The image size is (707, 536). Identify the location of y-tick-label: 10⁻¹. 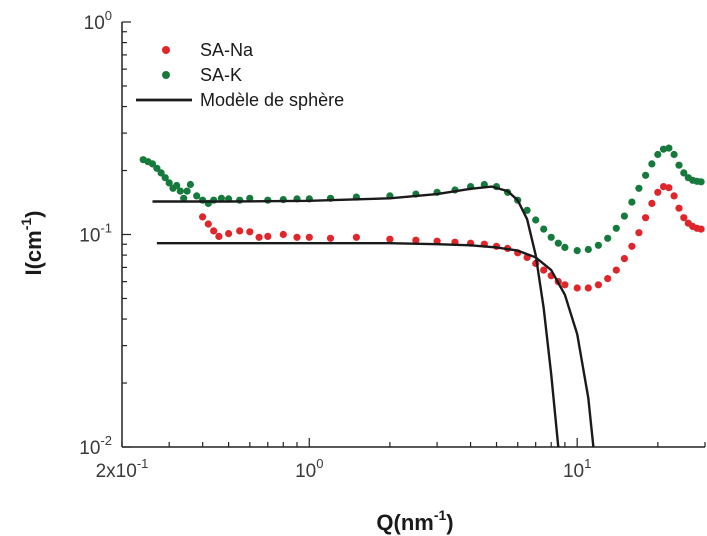
(95, 234).